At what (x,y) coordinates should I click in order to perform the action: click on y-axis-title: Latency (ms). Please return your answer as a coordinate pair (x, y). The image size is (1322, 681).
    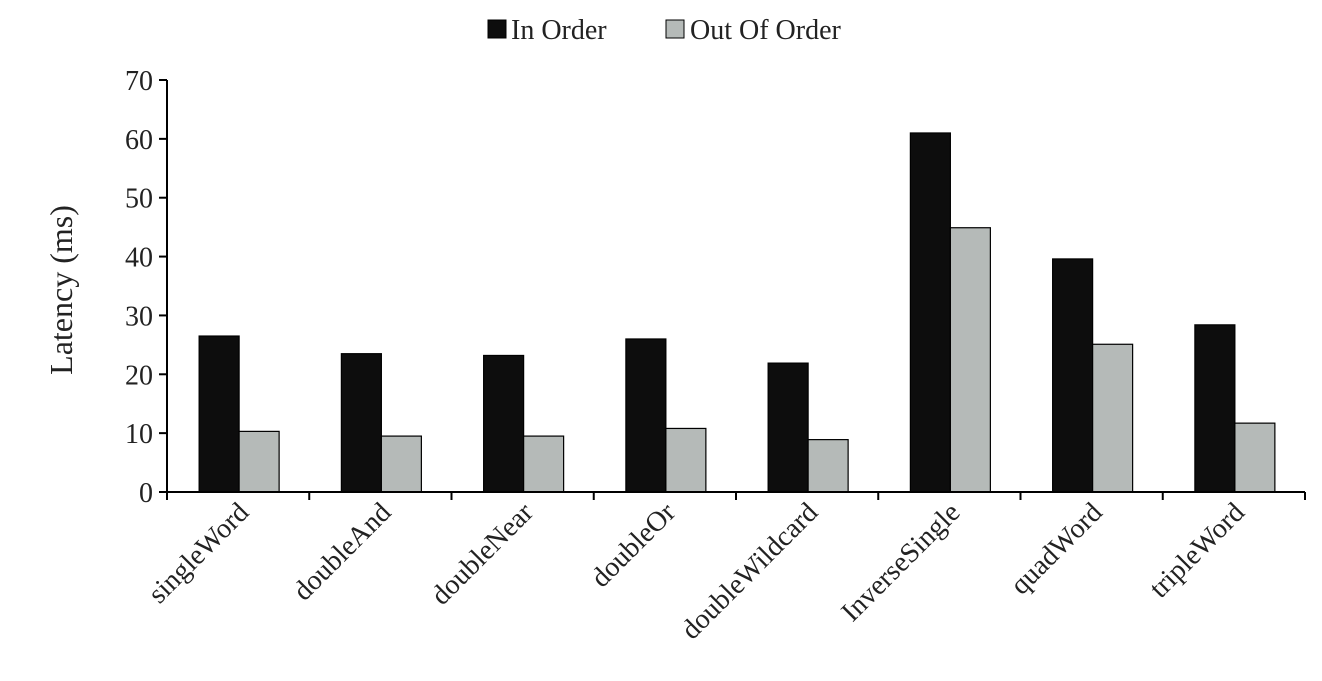
    Looking at the image, I should click on (61, 290).